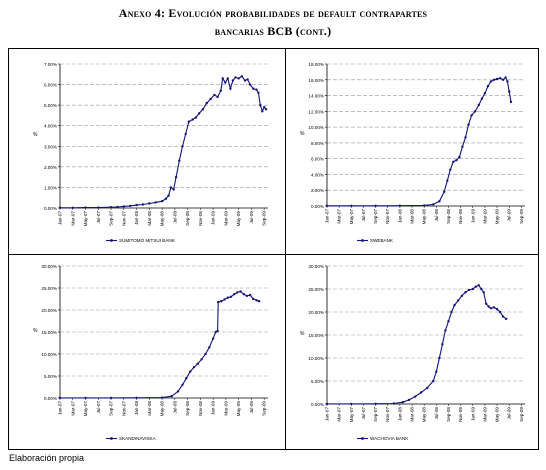  Describe the element at coordinates (521, 414) in the screenshot. I see `x-tick-label: Sep-09` at that location.